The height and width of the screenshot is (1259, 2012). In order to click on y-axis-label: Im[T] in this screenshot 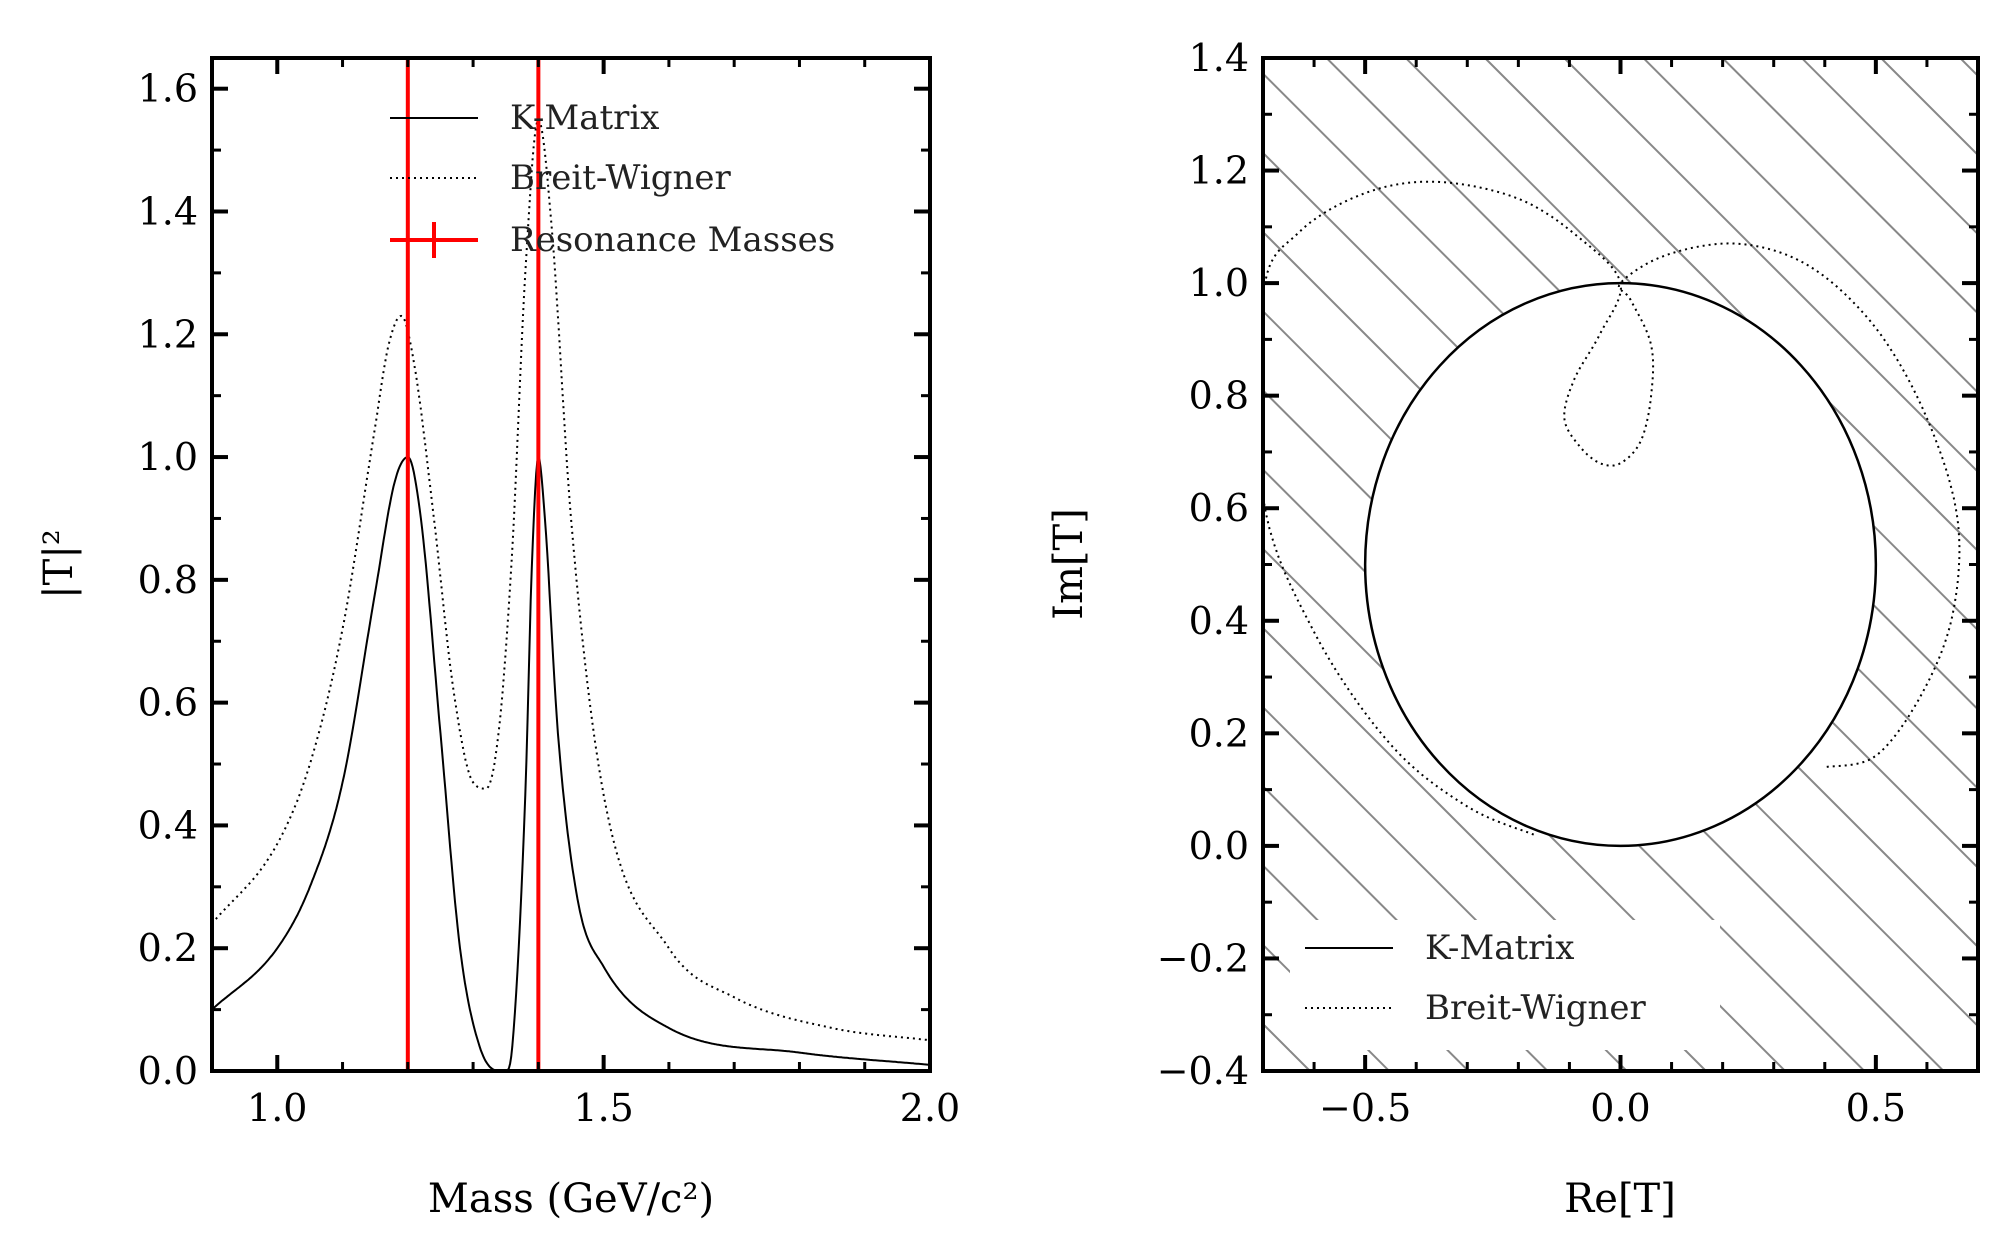, I will do `click(1069, 564)`.